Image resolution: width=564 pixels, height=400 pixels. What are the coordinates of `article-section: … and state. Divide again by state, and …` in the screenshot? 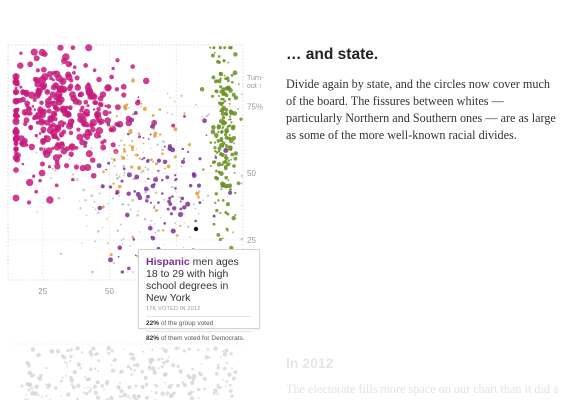 It's located at (421, 95).